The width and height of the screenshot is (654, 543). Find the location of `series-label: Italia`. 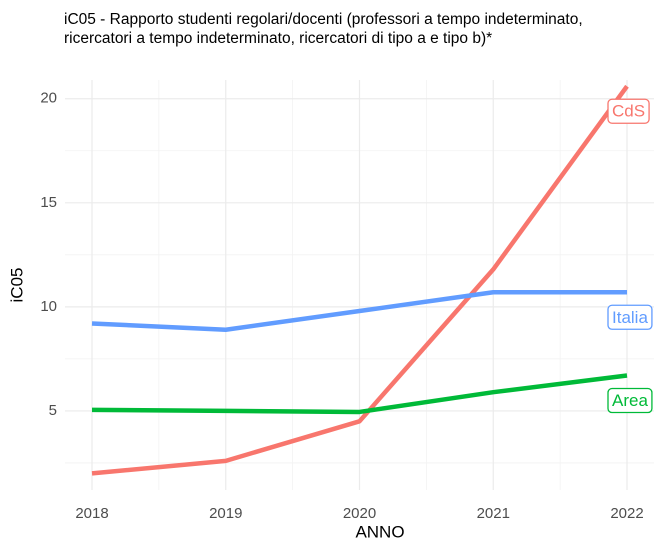

series-label: Italia is located at coordinates (630, 317).